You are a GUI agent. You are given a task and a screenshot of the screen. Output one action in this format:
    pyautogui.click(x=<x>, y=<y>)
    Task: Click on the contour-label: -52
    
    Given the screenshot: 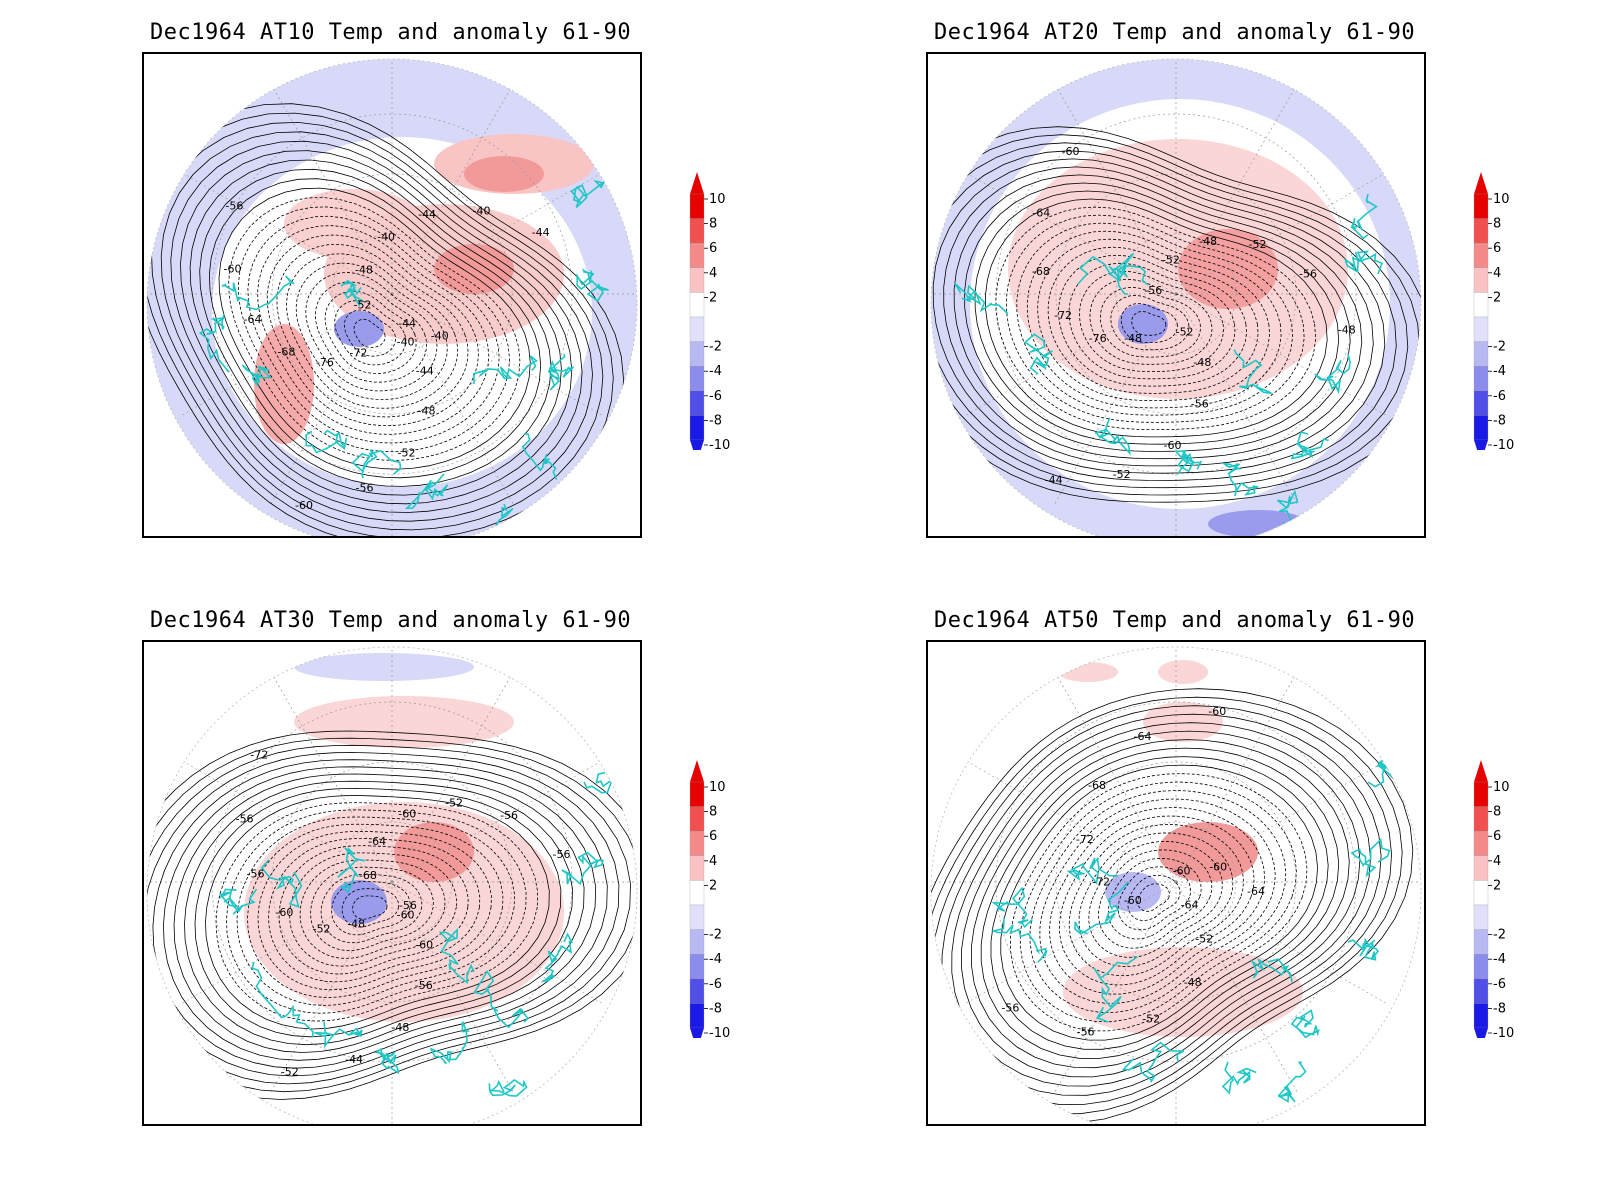 What is the action you would take?
    pyautogui.click(x=407, y=453)
    